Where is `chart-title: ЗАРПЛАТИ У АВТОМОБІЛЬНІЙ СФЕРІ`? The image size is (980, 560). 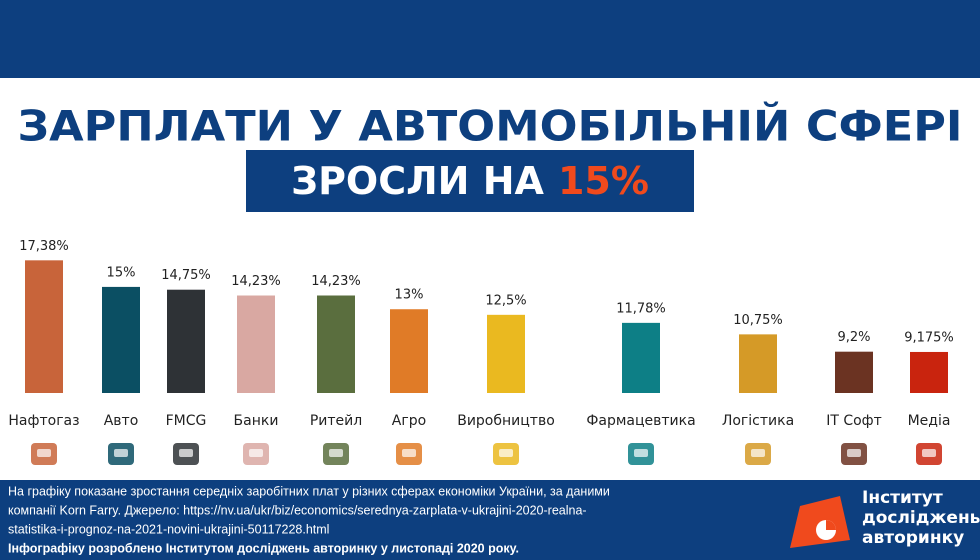
chart-title: ЗАРПЛАТИ У АВТОМОБІЛЬНІЙ СФЕРІ is located at coordinates (490, 126).